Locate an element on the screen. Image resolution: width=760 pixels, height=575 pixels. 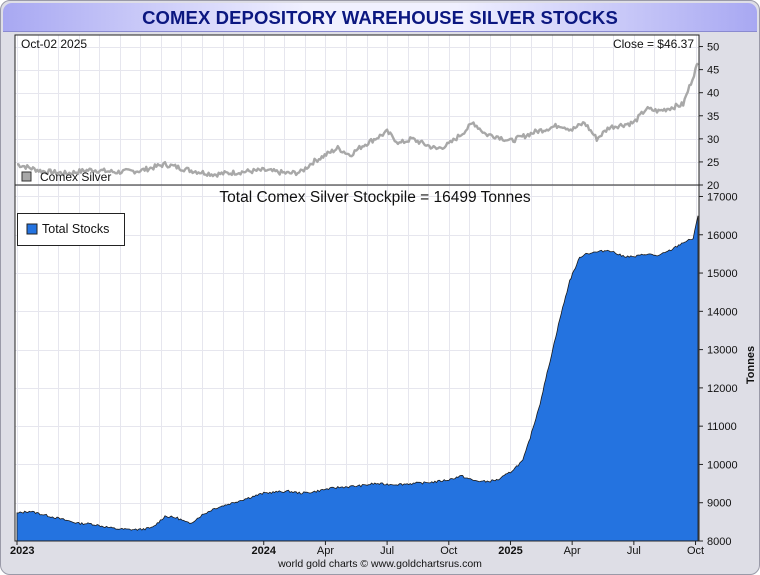
stocks-legend-swatch is located at coordinates (32, 229).